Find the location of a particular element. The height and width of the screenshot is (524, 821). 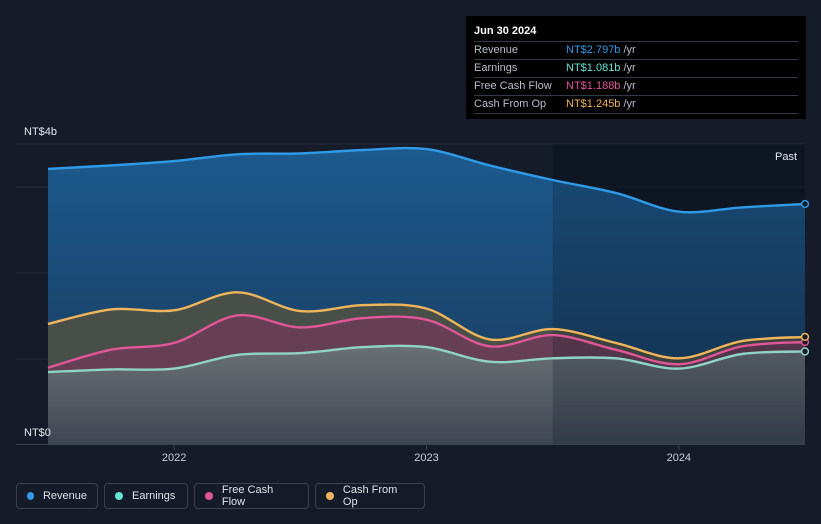

tooltip-row-cash-from-op: Cash From Op NT$1.245b /yr is located at coordinates (636, 104).